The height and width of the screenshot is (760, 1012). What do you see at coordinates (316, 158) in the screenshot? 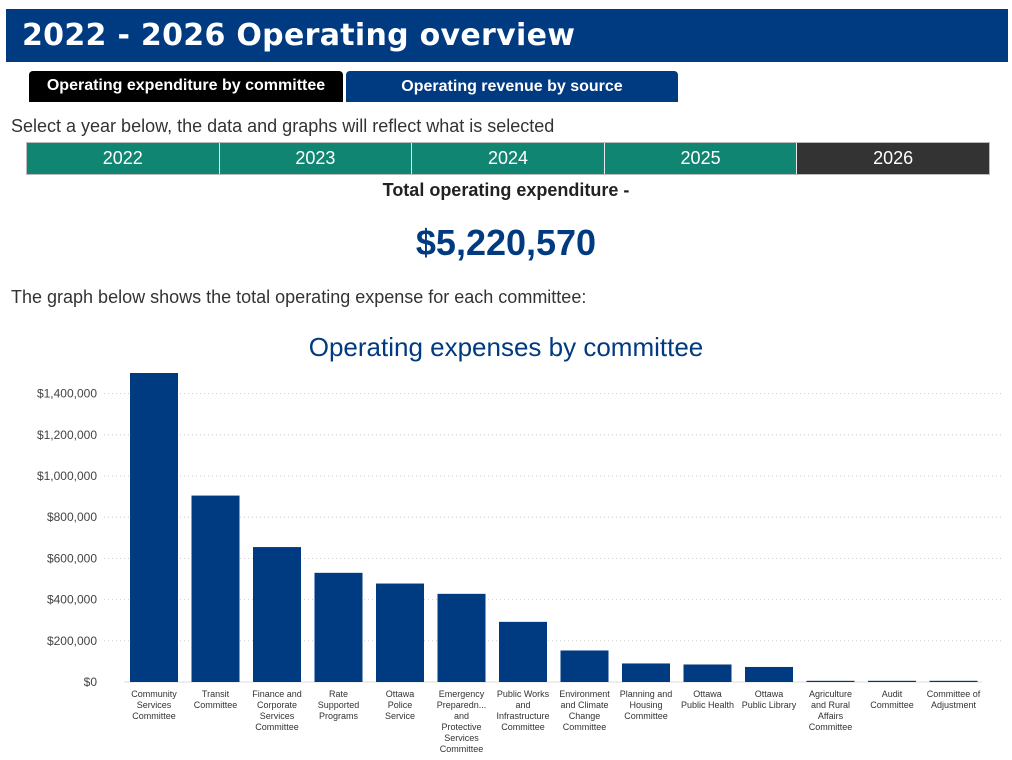
I see `year-button-2023: 2023` at bounding box center [316, 158].